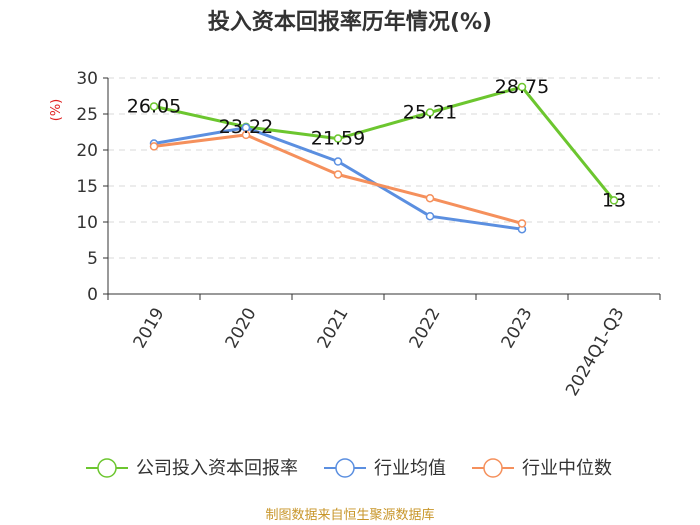 The height and width of the screenshot is (525, 700). Describe the element at coordinates (241, 327) in the screenshot. I see `x-tick-label: 2020` at that location.